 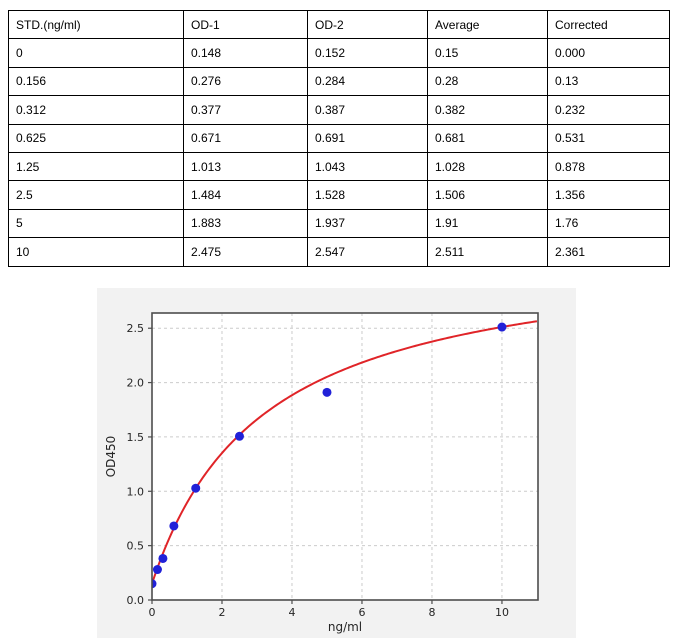 I want to click on table-header-row: STD.(ng/ml) OD-1 OD-2 Average Corrected, so click(x=339, y=24).